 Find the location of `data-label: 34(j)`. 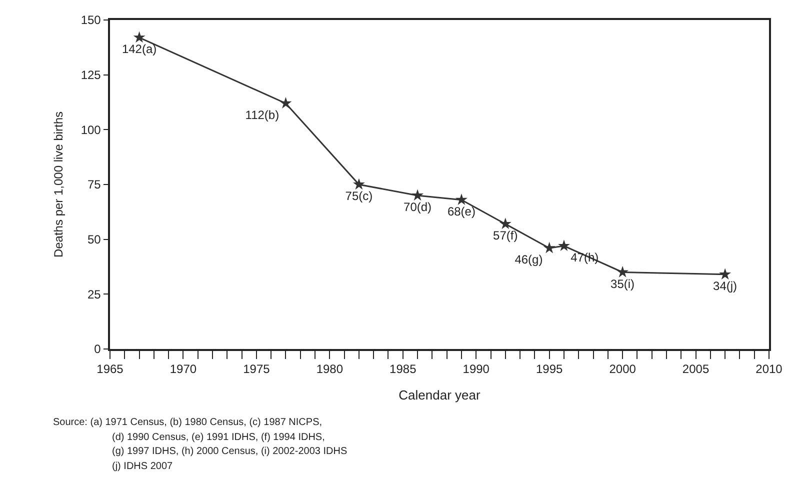

data-label: 34(j) is located at coordinates (725, 286).